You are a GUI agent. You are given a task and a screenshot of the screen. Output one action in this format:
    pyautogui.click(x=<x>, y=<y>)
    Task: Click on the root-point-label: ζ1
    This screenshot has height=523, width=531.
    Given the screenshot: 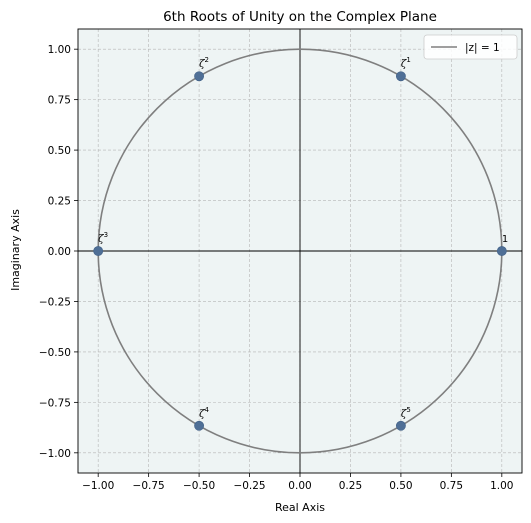 What is the action you would take?
    pyautogui.click(x=406, y=63)
    